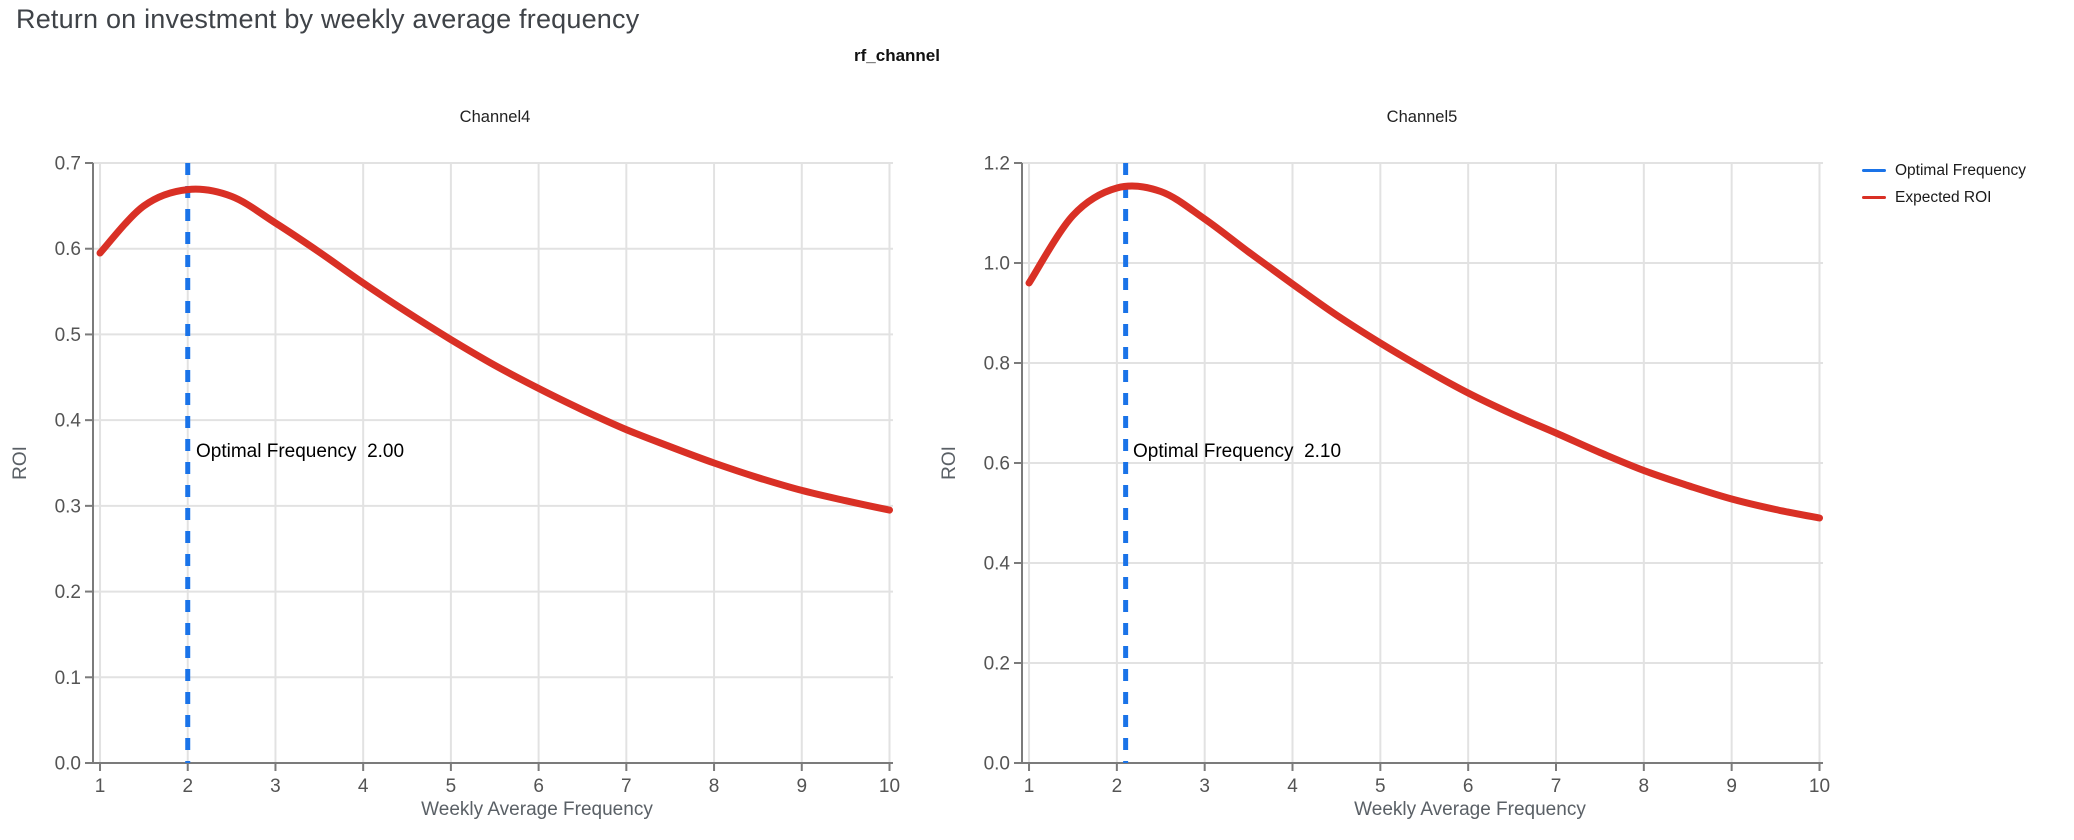 The width and height of the screenshot is (2074, 840). I want to click on y-tick-label: 0.7, so click(68, 164).